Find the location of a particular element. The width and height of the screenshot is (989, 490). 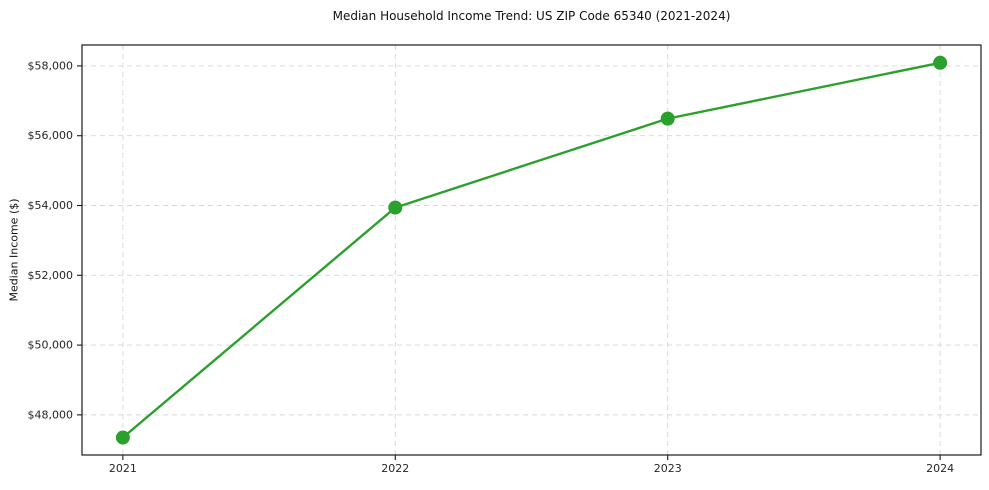

y-tick-label: $54,000 is located at coordinates (51, 205).